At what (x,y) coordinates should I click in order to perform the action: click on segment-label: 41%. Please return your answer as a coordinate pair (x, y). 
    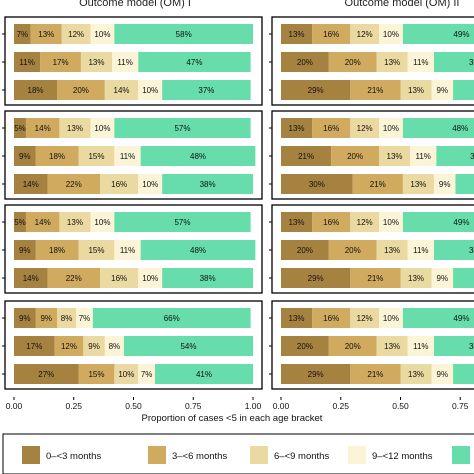
    Looking at the image, I should click on (204, 374).